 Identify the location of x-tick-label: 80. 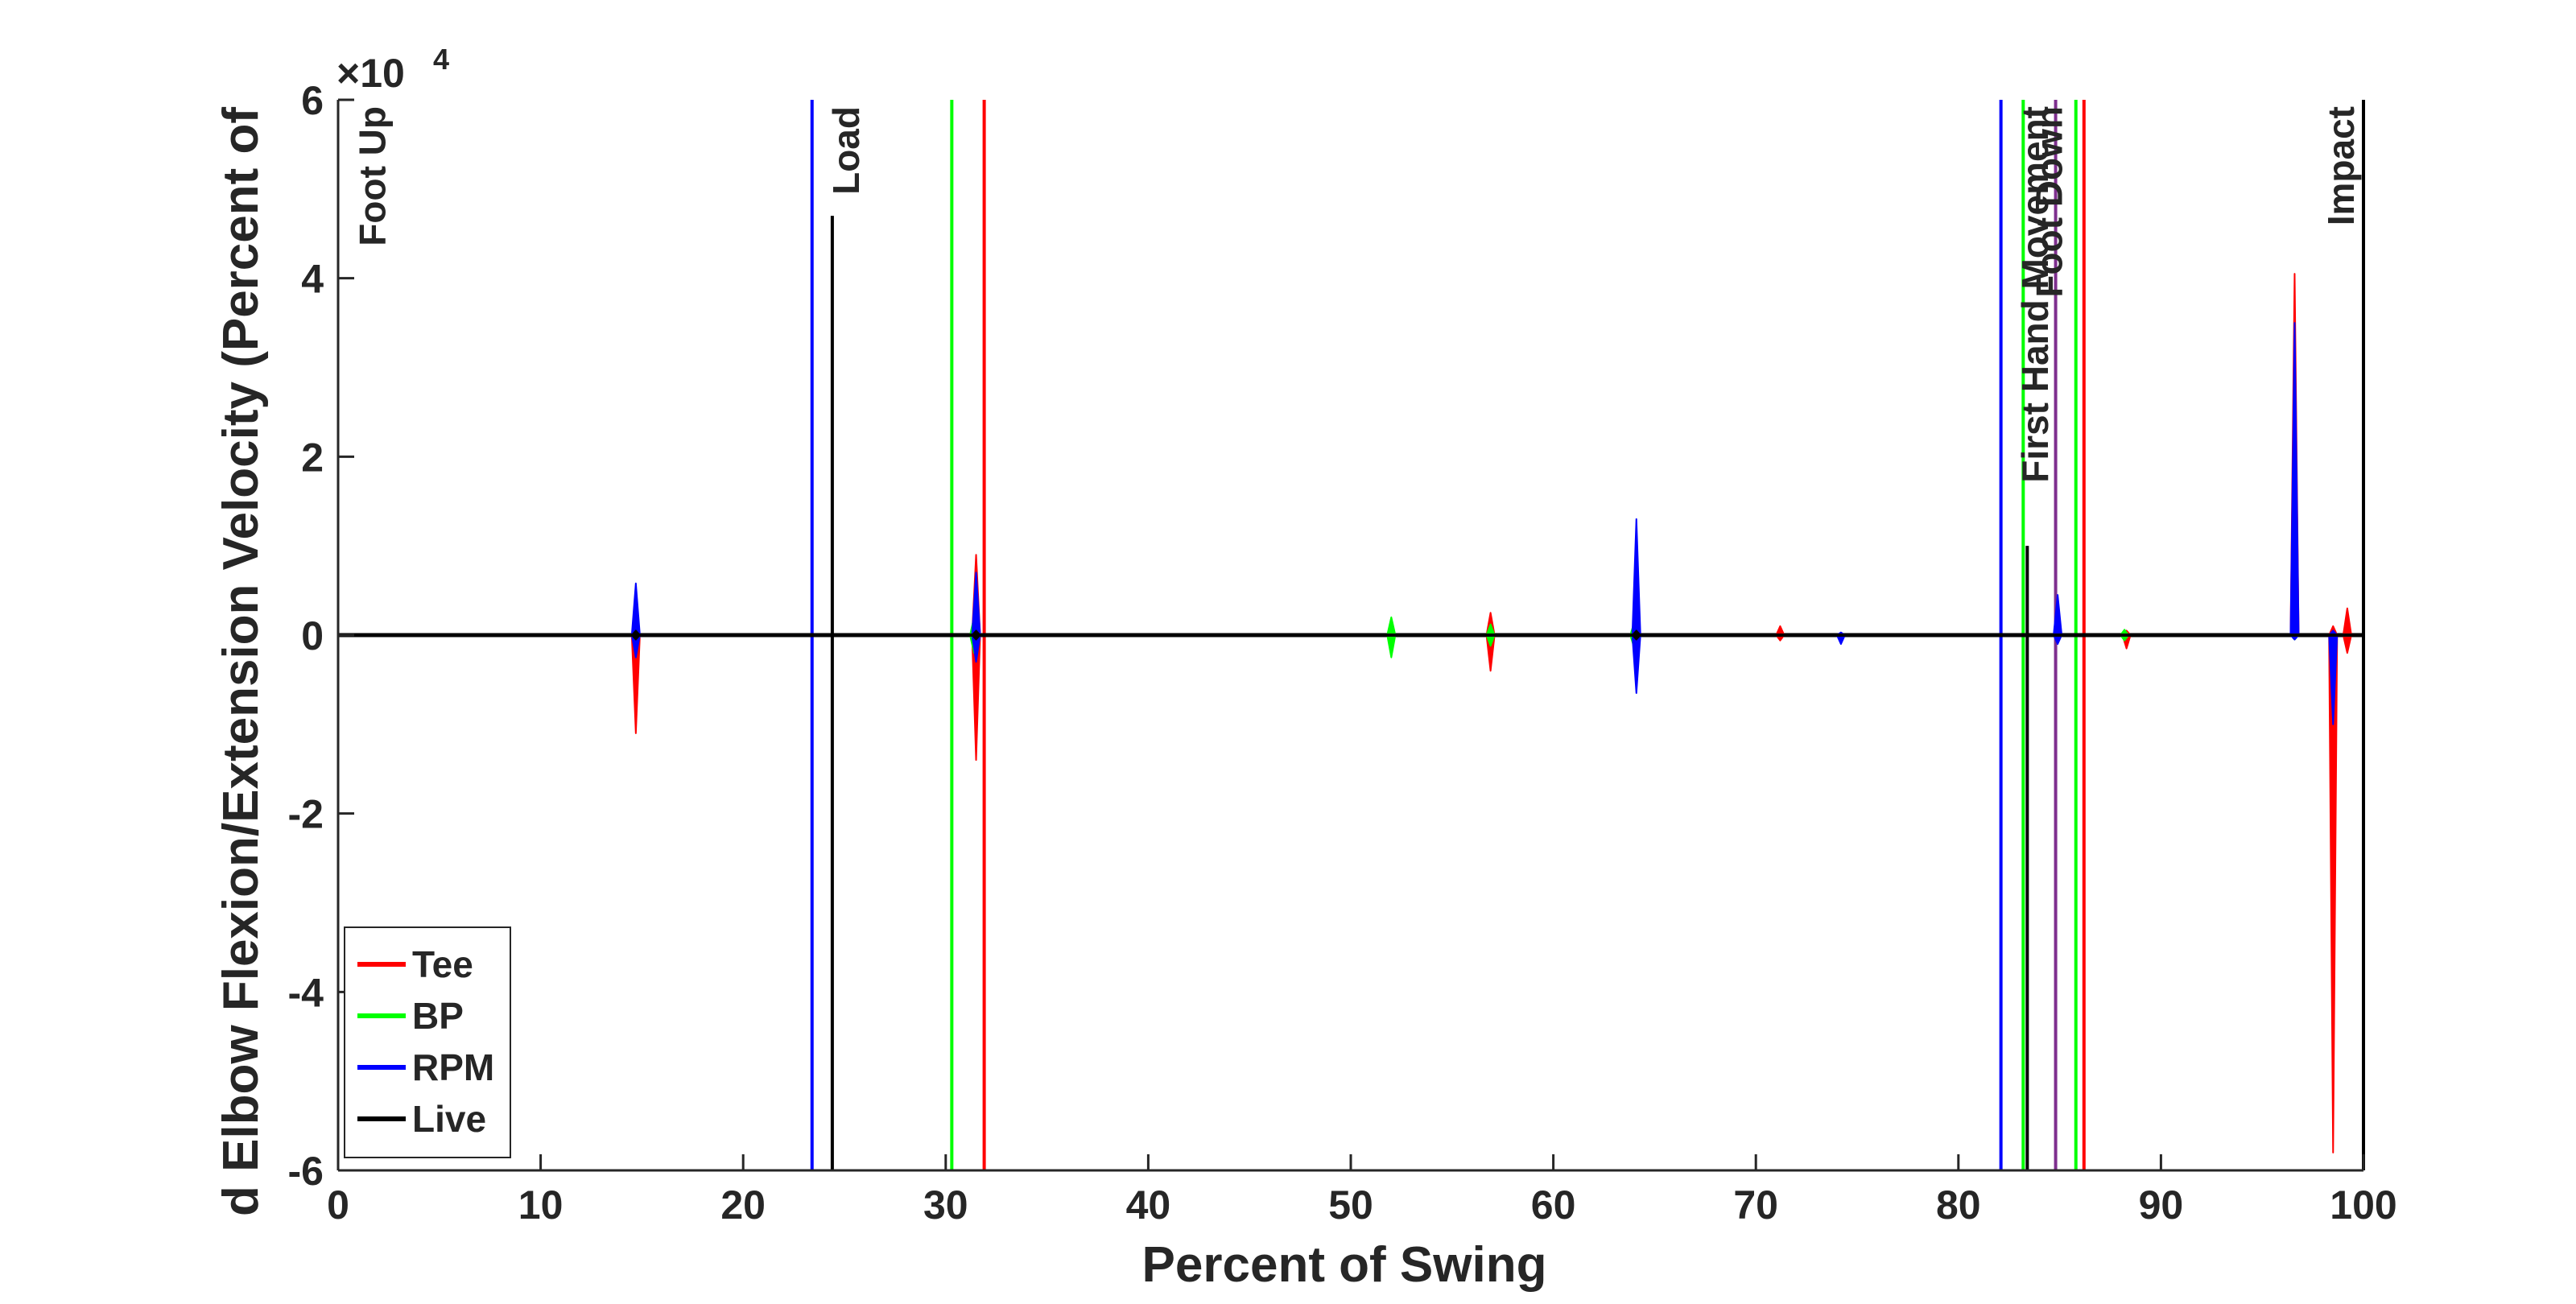
(1958, 1205).